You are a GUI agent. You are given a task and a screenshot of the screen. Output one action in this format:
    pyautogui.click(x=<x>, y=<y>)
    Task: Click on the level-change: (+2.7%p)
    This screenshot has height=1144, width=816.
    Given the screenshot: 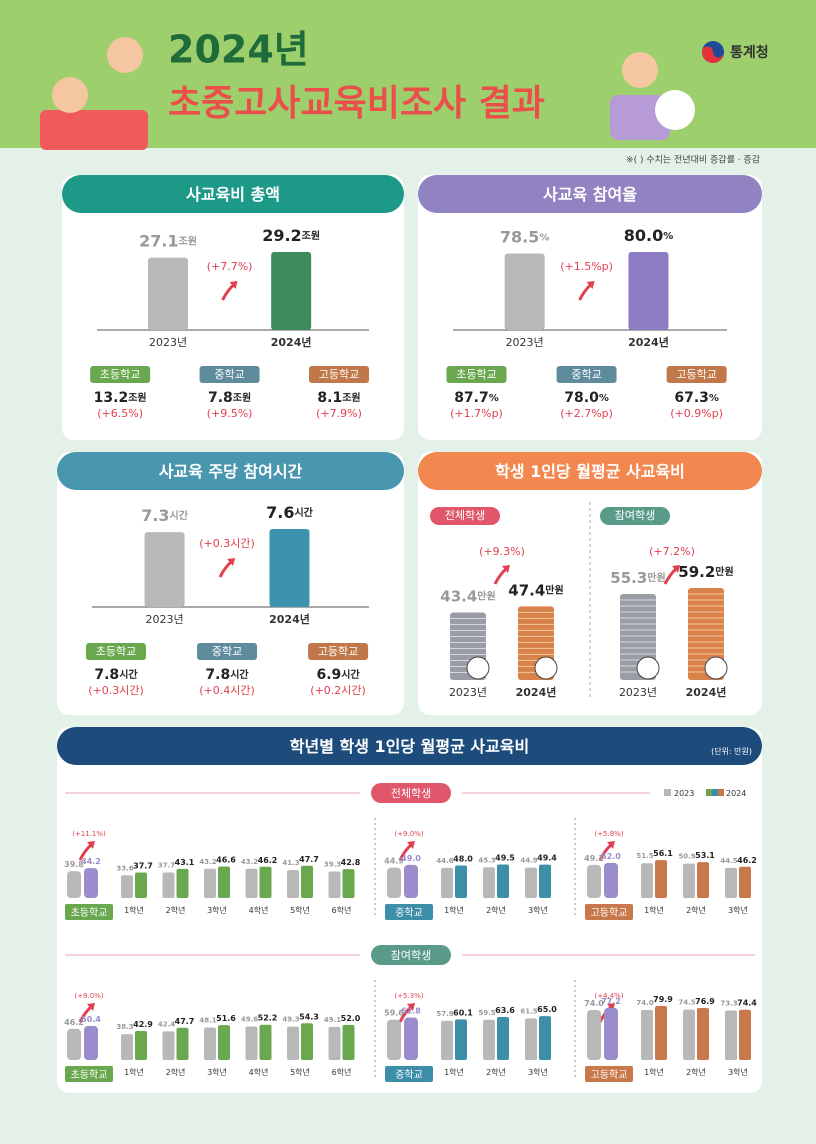 What is the action you would take?
    pyautogui.click(x=586, y=413)
    